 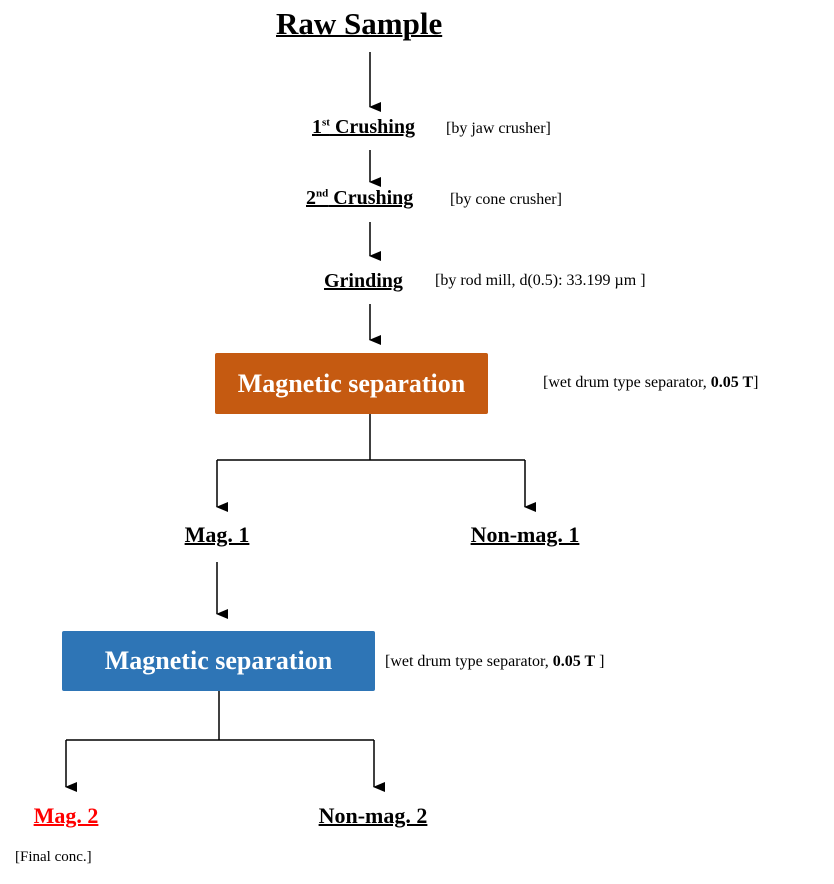 What do you see at coordinates (373, 815) in the screenshot?
I see `output-nonmag-2: Non-mag. 2` at bounding box center [373, 815].